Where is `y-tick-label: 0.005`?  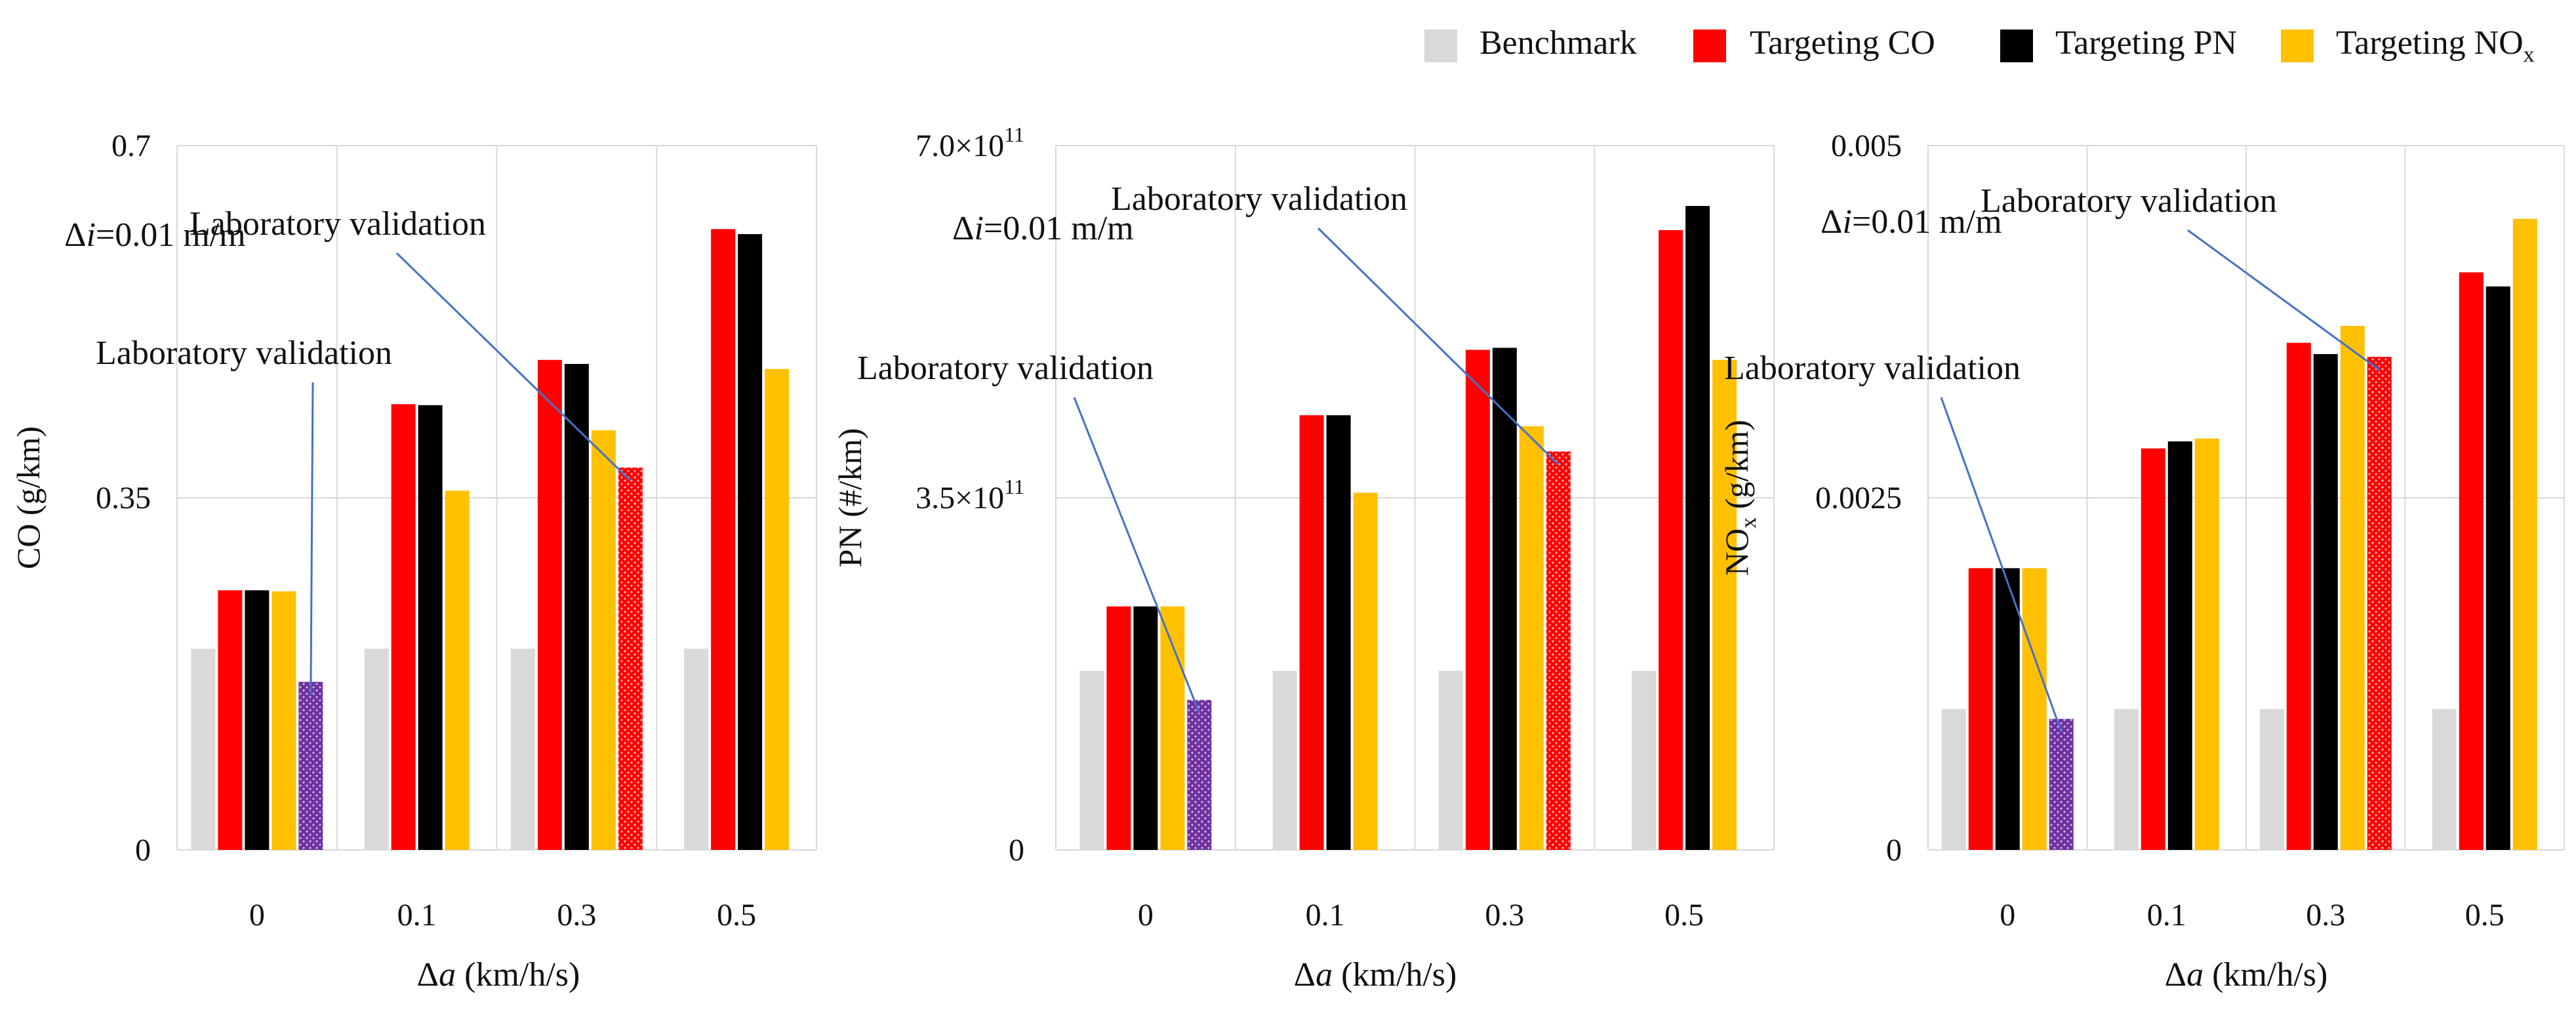
y-tick-label: 0.005 is located at coordinates (1866, 146).